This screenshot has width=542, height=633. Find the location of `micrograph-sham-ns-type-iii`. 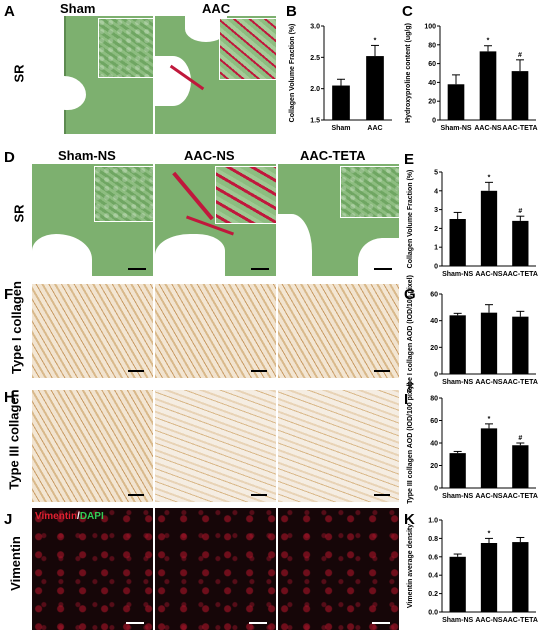

micrograph-sham-ns-type-iii is located at coordinates (92, 446).